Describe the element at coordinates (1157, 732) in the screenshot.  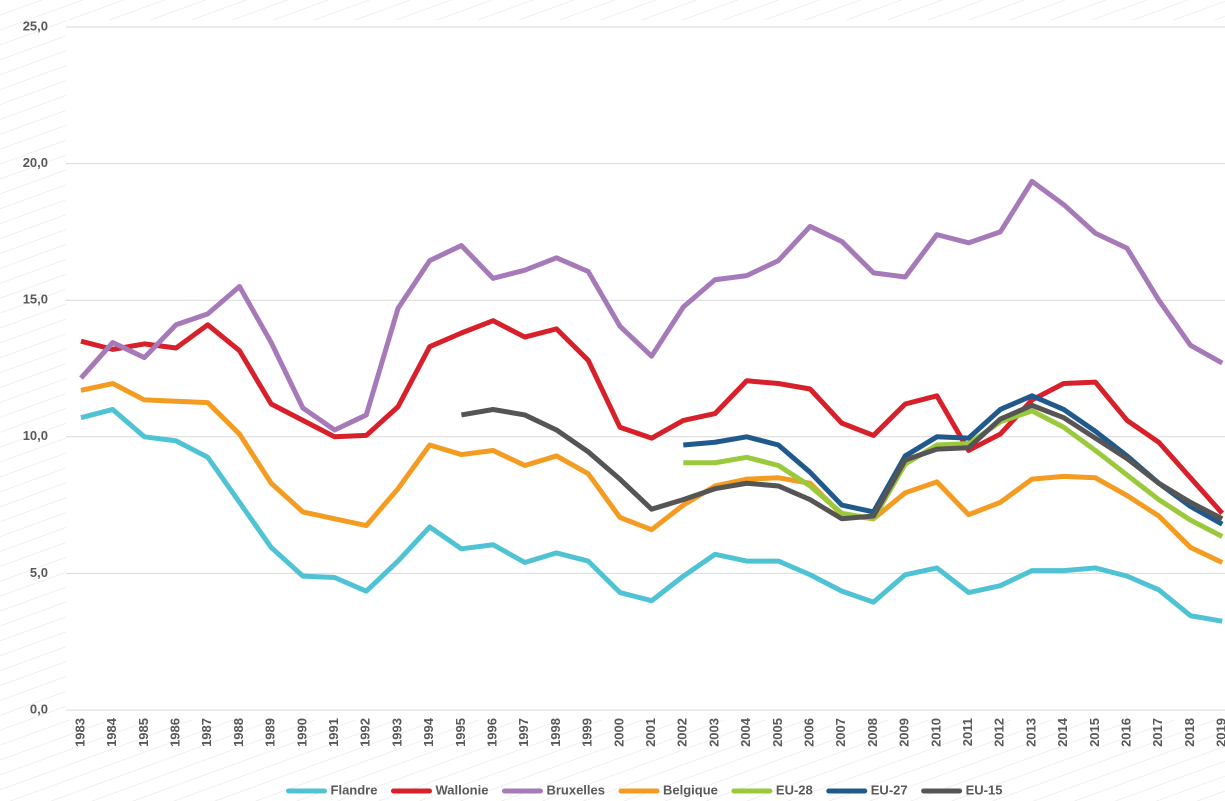
I see `x-tick-label: 2017` at that location.